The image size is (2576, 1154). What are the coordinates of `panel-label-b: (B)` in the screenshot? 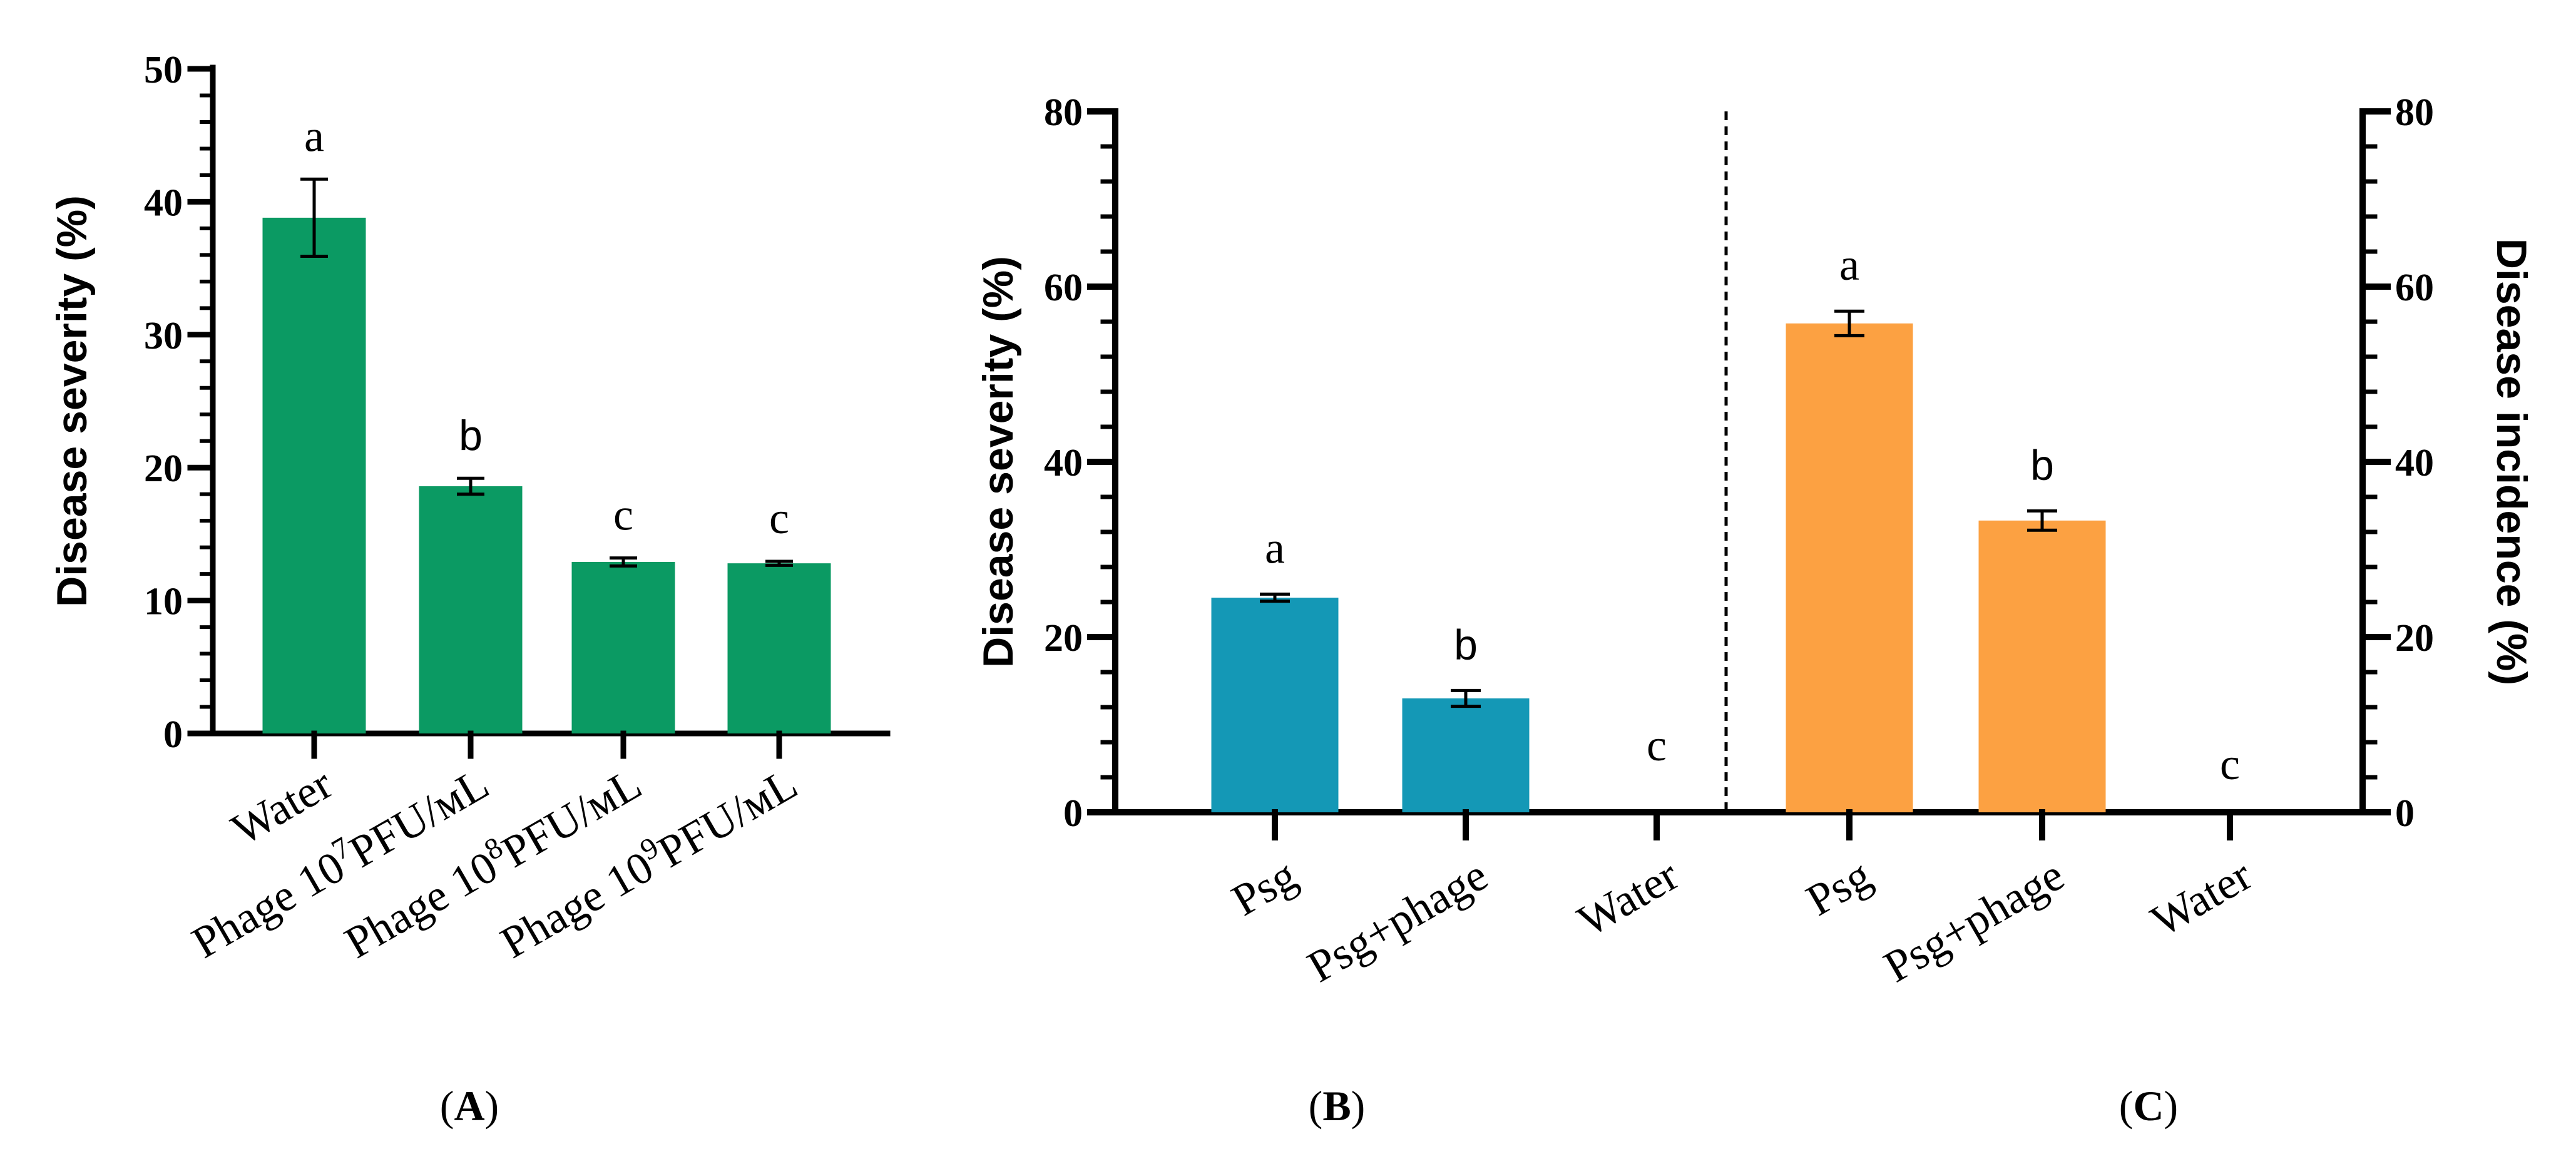 It's located at (1338, 1106).